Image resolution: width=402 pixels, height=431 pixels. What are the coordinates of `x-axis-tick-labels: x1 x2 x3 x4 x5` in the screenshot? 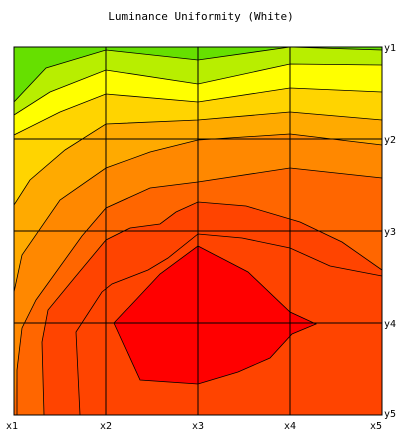 It's located at (194, 426).